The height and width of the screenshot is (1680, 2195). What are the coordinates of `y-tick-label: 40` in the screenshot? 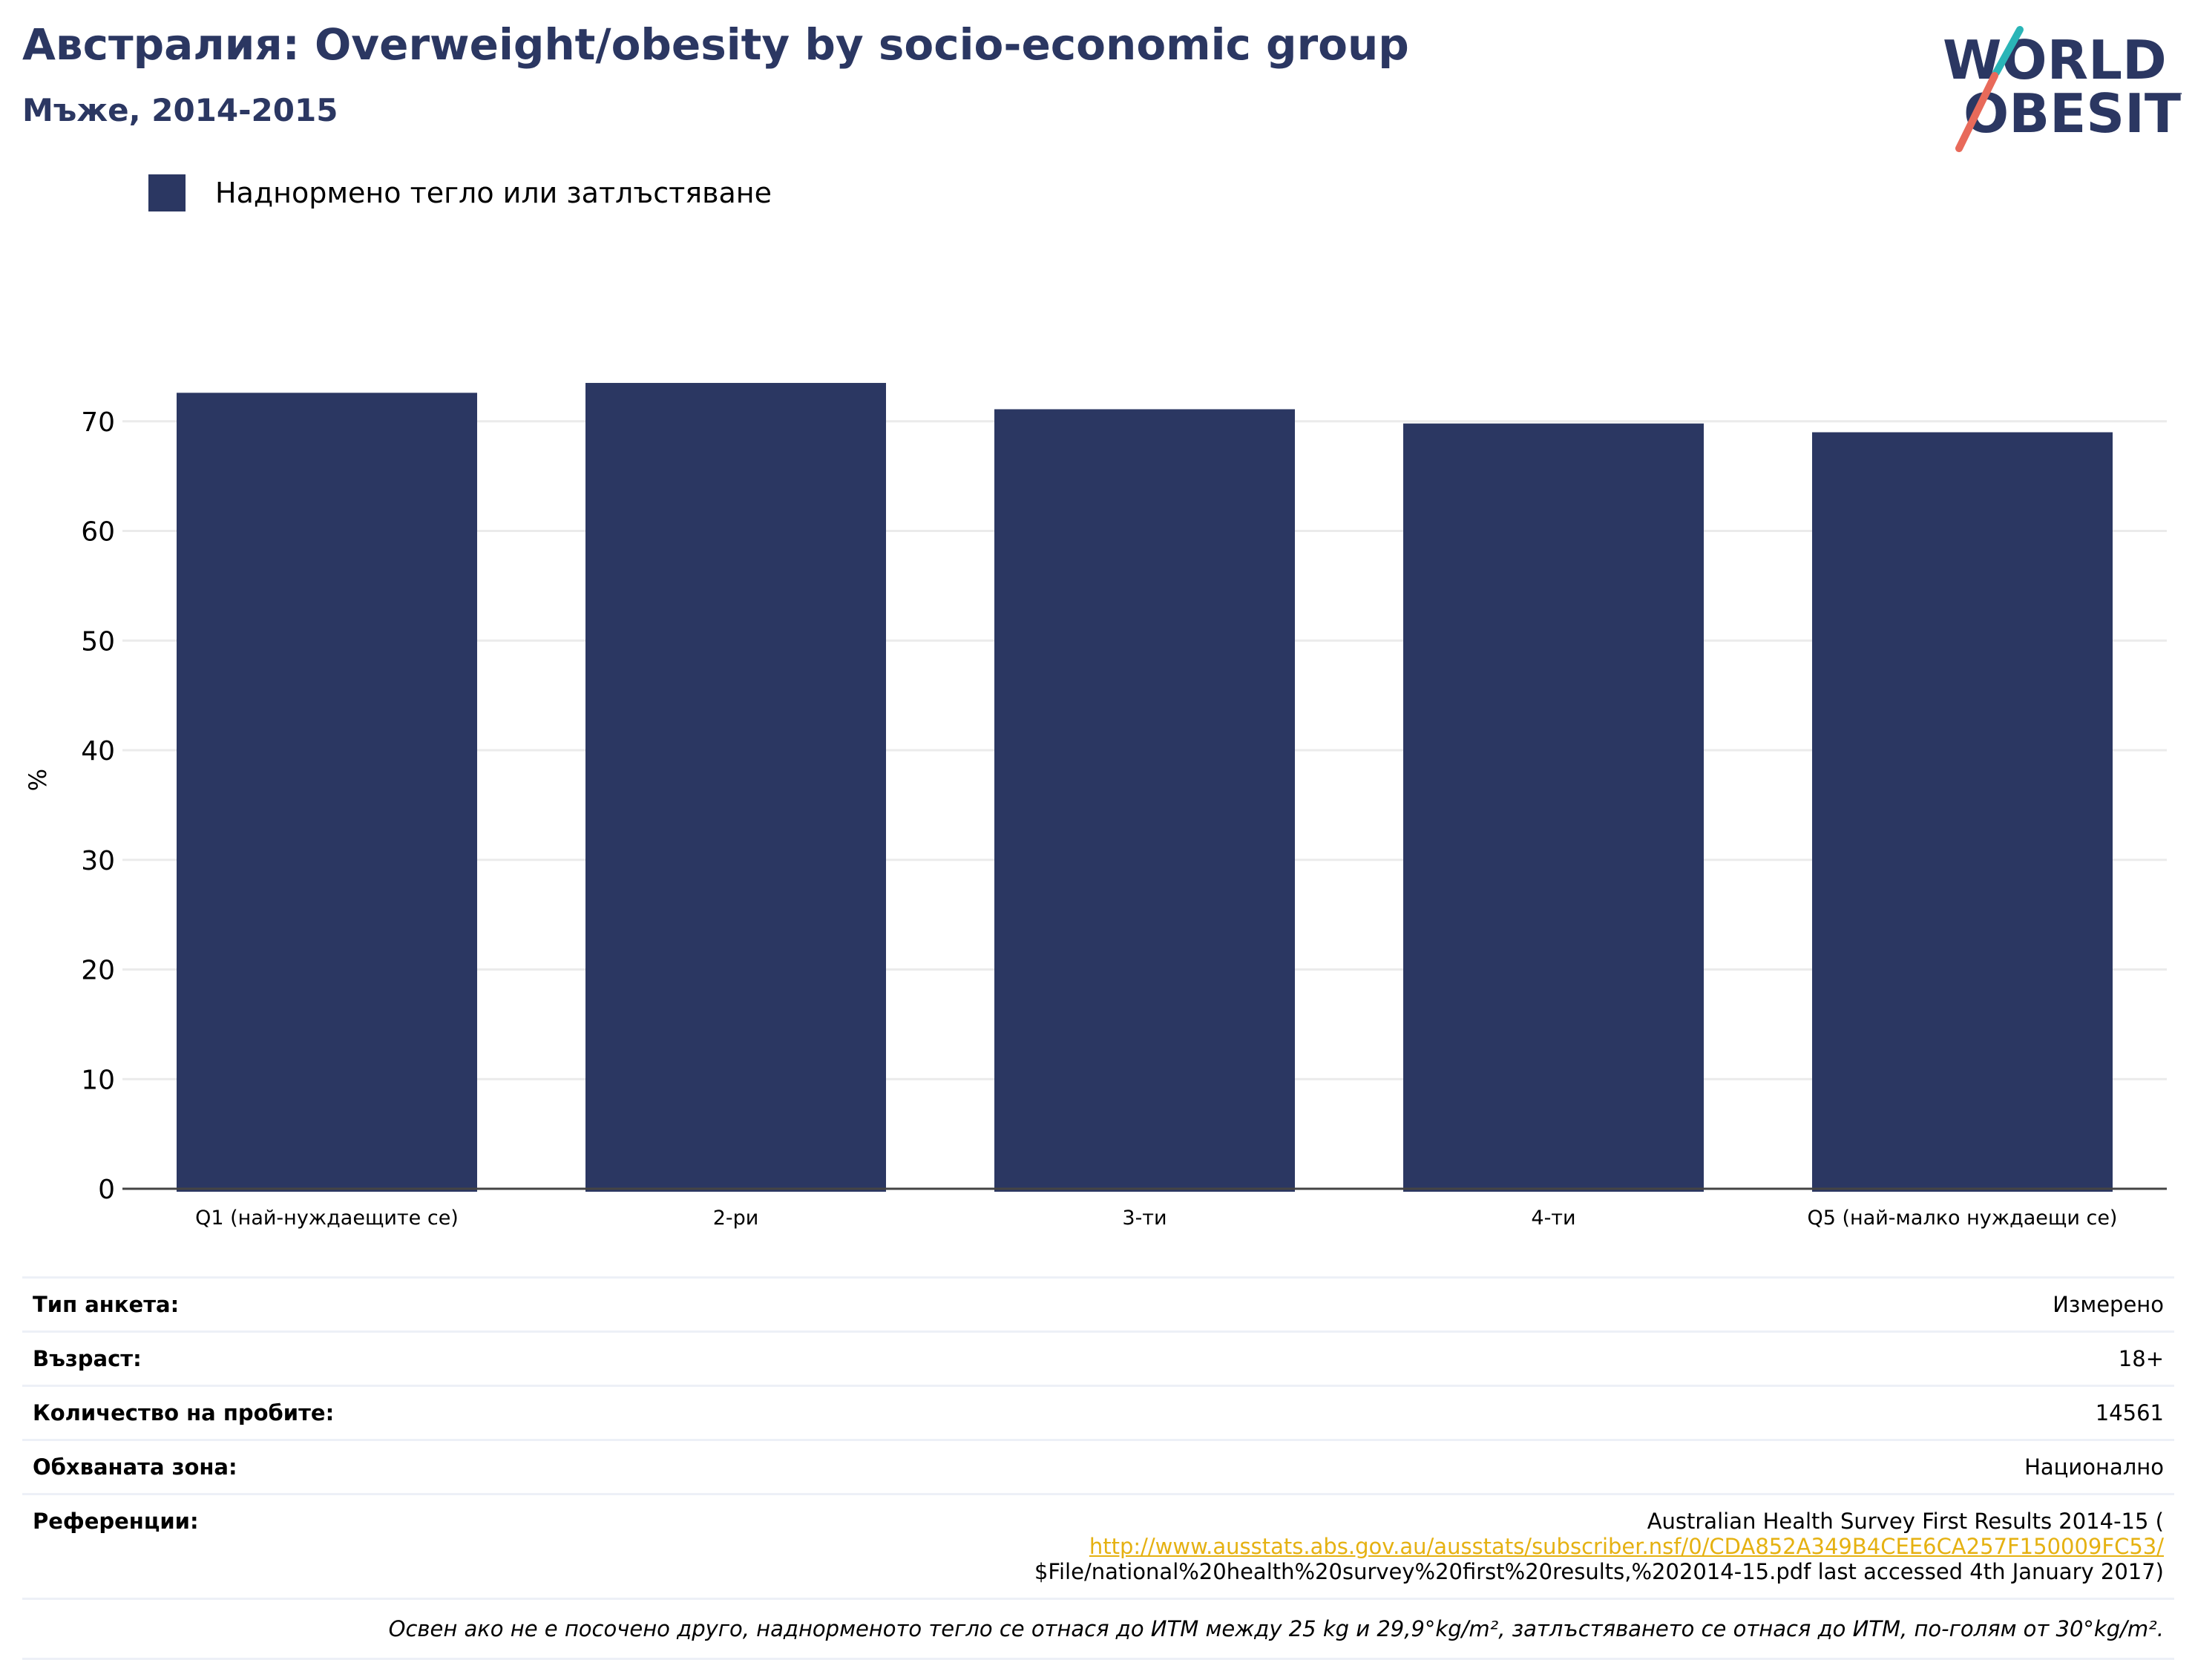 It's located at (98, 752).